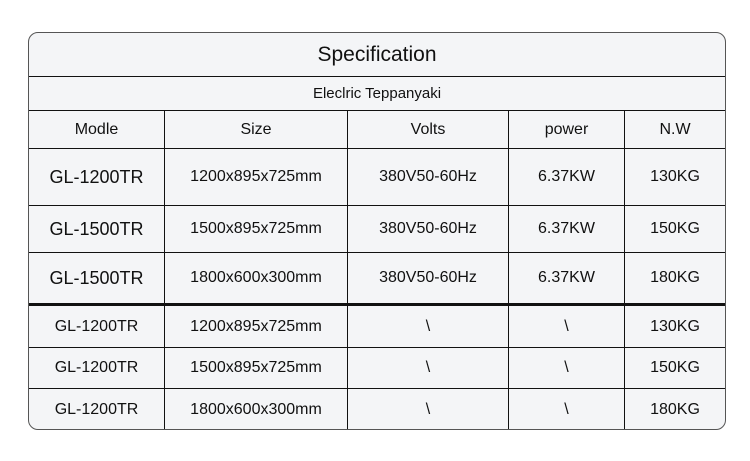 Image resolution: width=750 pixels, height=461 pixels. What do you see at coordinates (428, 129) in the screenshot?
I see `header-cell: Volts` at bounding box center [428, 129].